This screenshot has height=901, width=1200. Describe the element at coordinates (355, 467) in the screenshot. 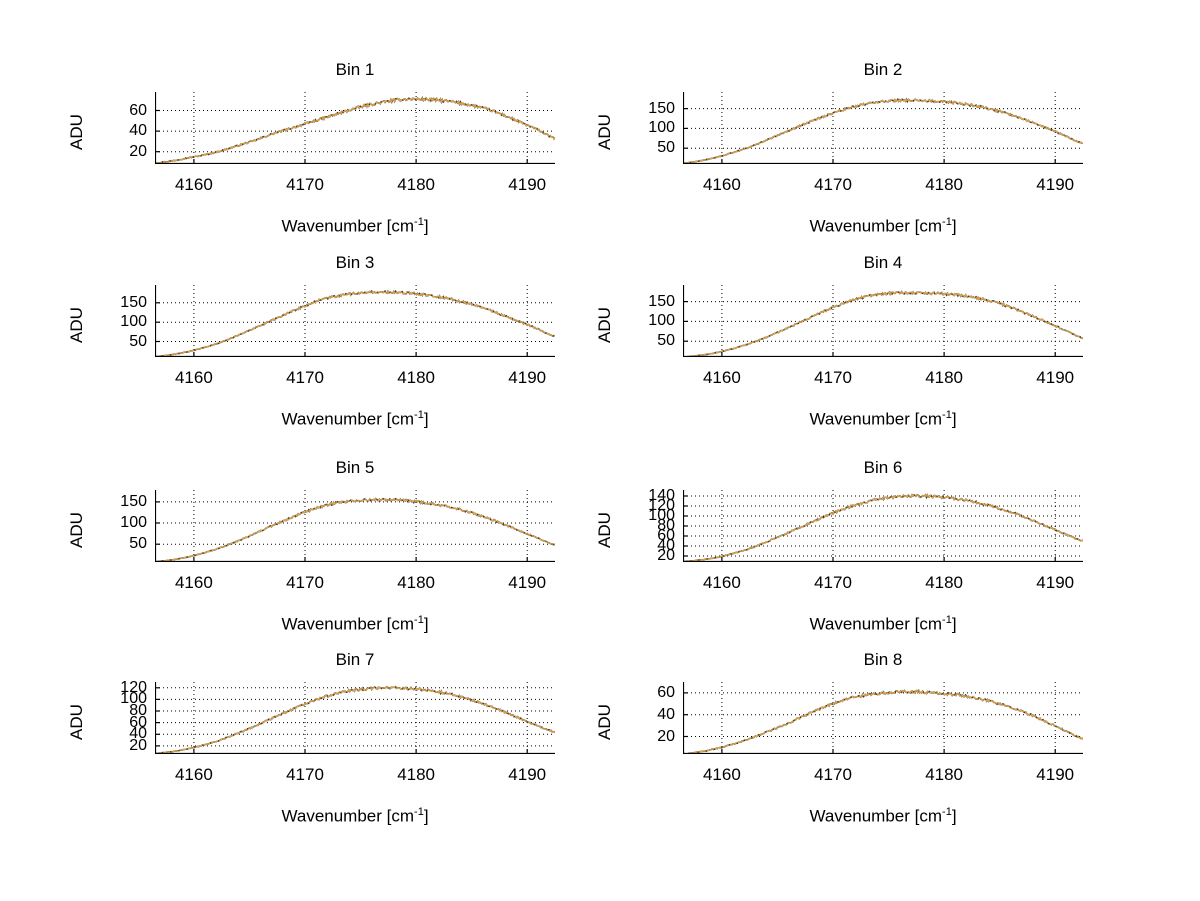

I see `subplot-title: Bin 5` at that location.